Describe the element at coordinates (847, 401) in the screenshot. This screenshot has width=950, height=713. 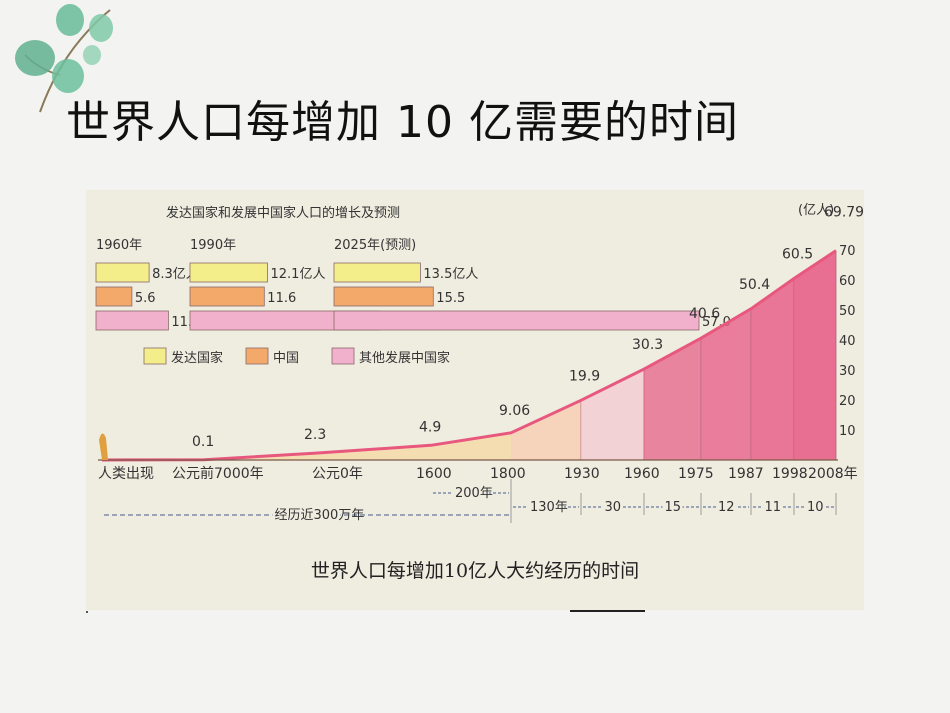
I see `y-tick-label: 20` at that location.